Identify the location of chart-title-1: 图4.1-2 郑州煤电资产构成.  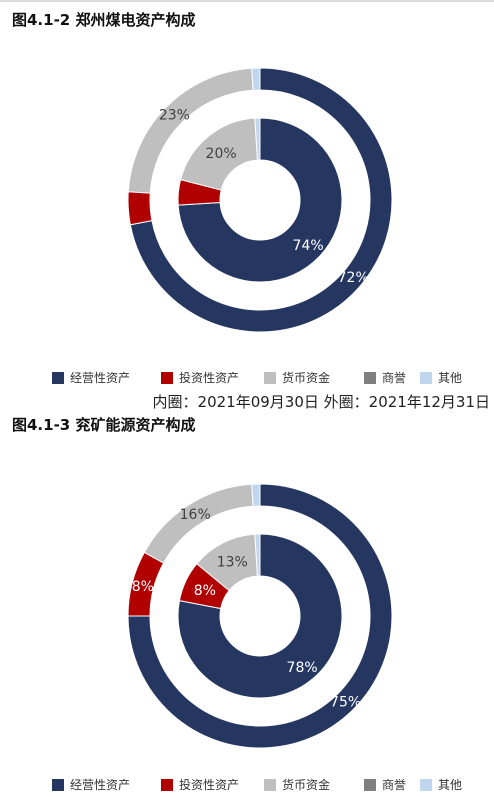
(104, 20).